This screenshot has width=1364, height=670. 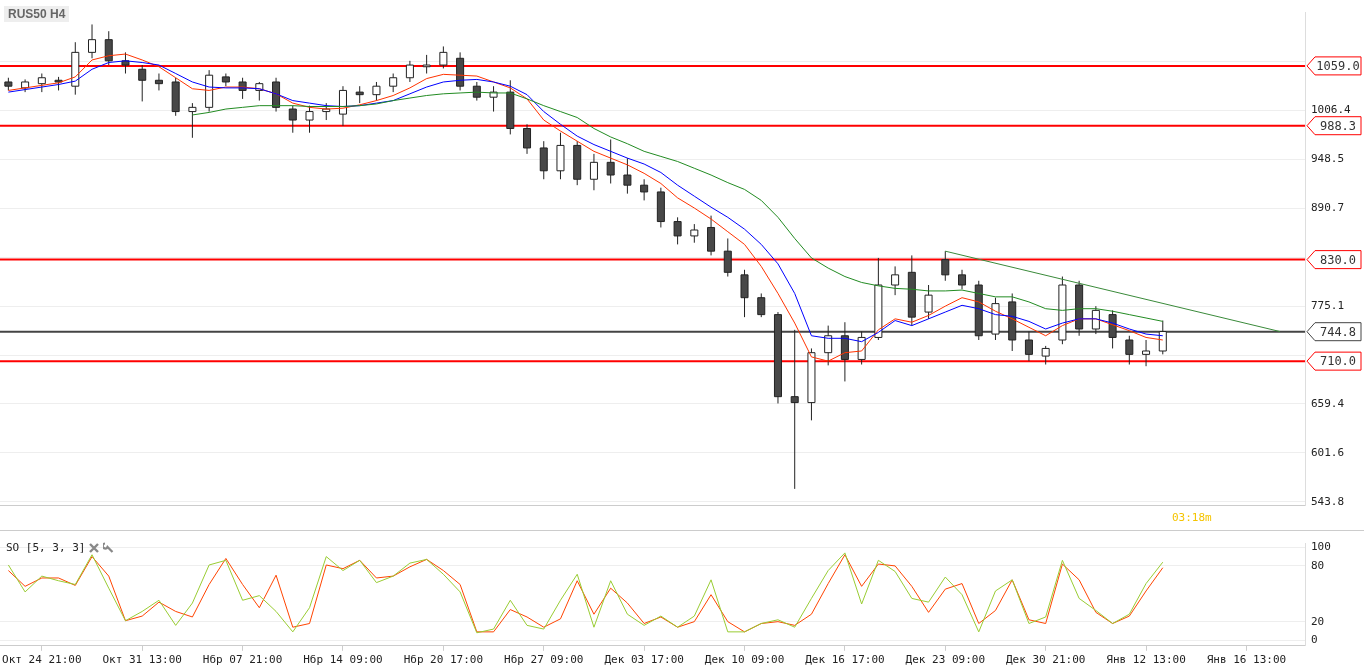 What do you see at coordinates (242, 660) in the screenshot?
I see `x-tick-label: Нбр 07 21:00` at bounding box center [242, 660].